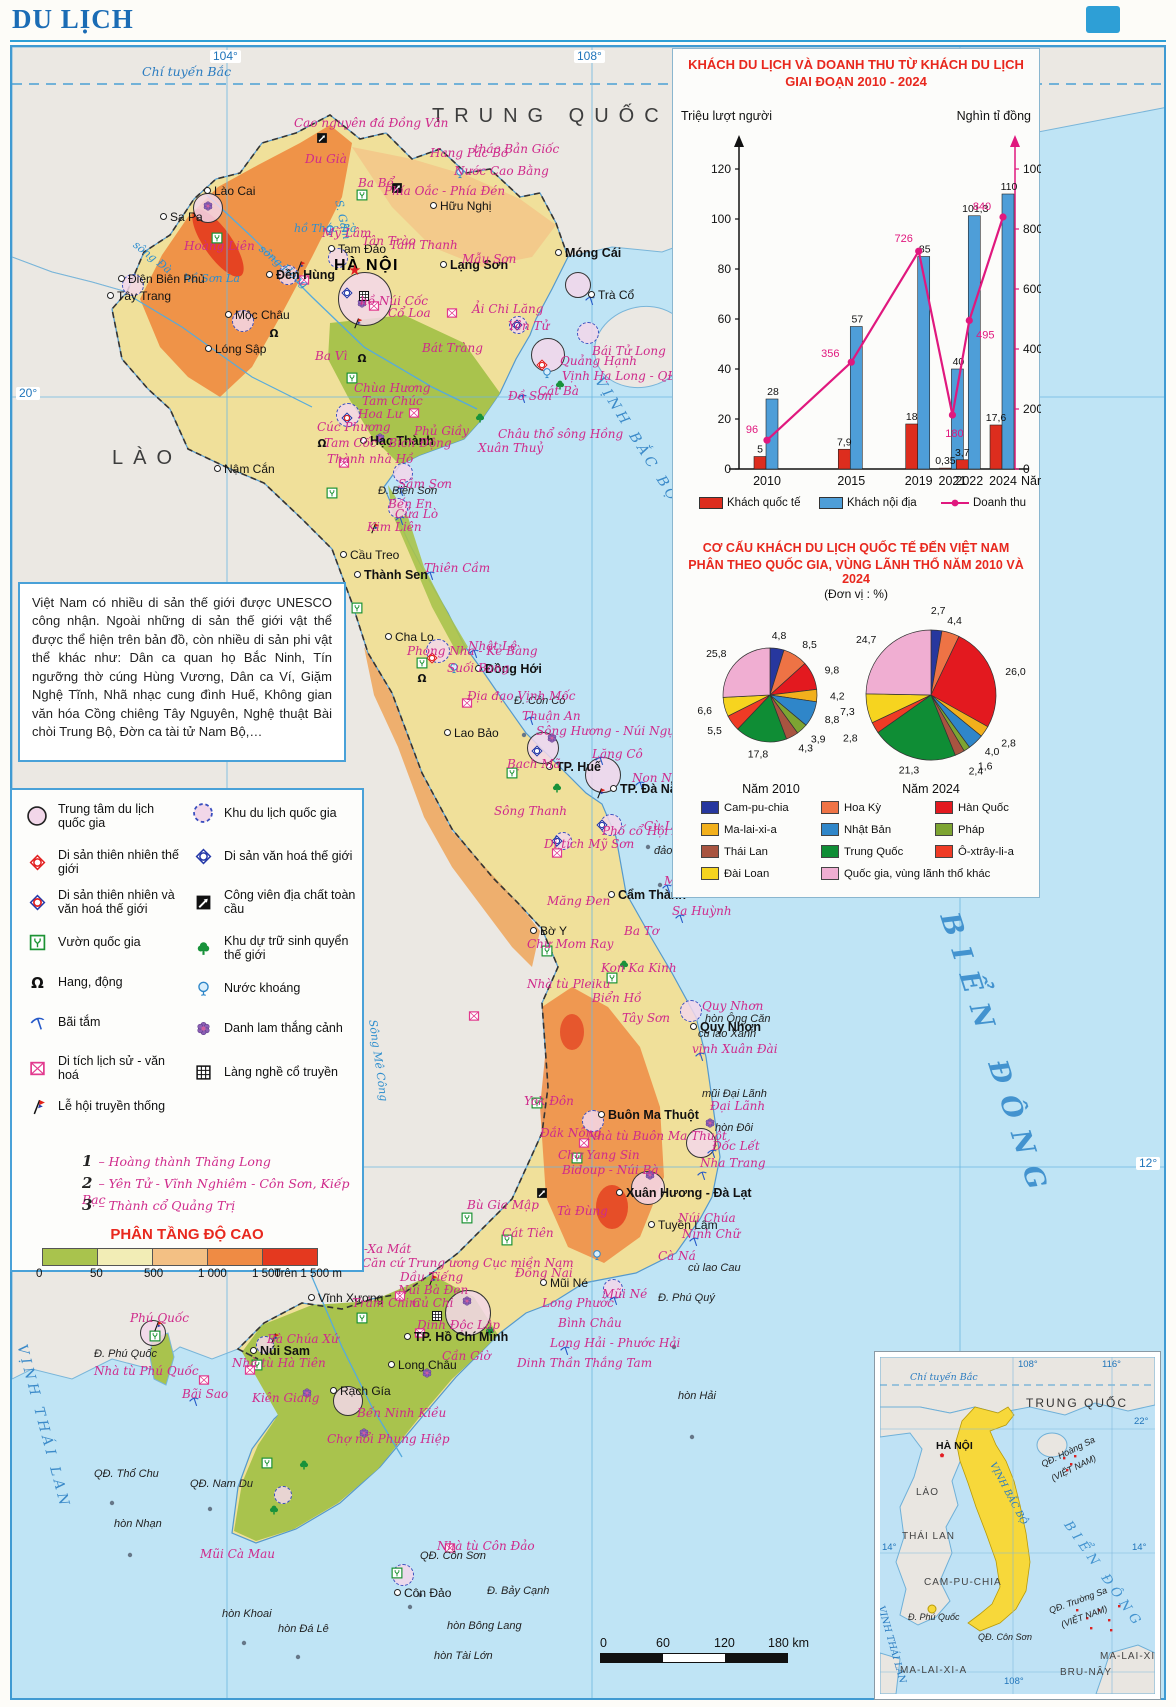 This screenshot has width=1176, height=1707. Describe the element at coordinates (397, 190) in the screenshot. I see `geopark-icon` at that location.